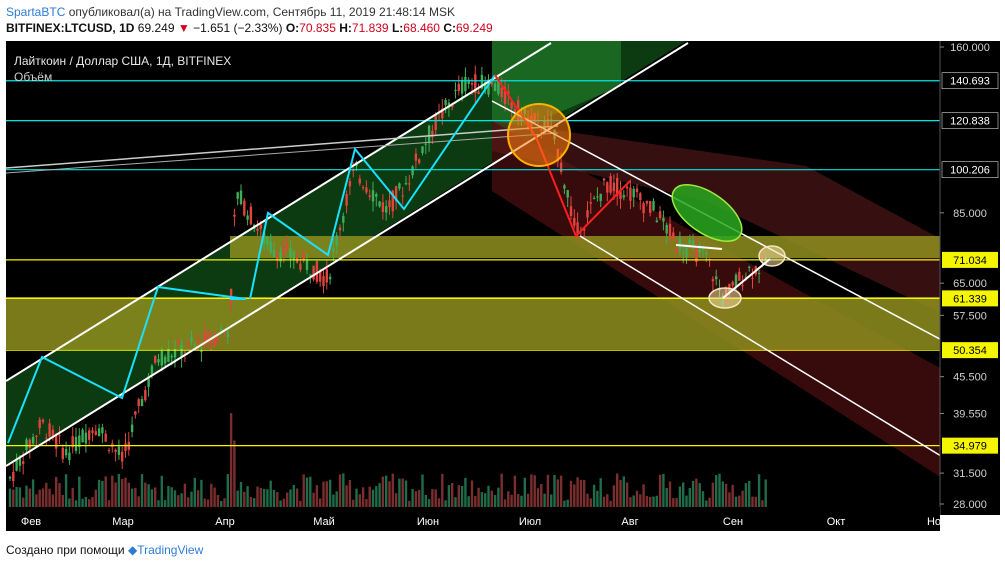 Image resolution: width=1005 pixels, height=570 pixels. Describe the element at coordinates (36, 12) in the screenshot. I see `author-name: SpartaBTC` at that location.